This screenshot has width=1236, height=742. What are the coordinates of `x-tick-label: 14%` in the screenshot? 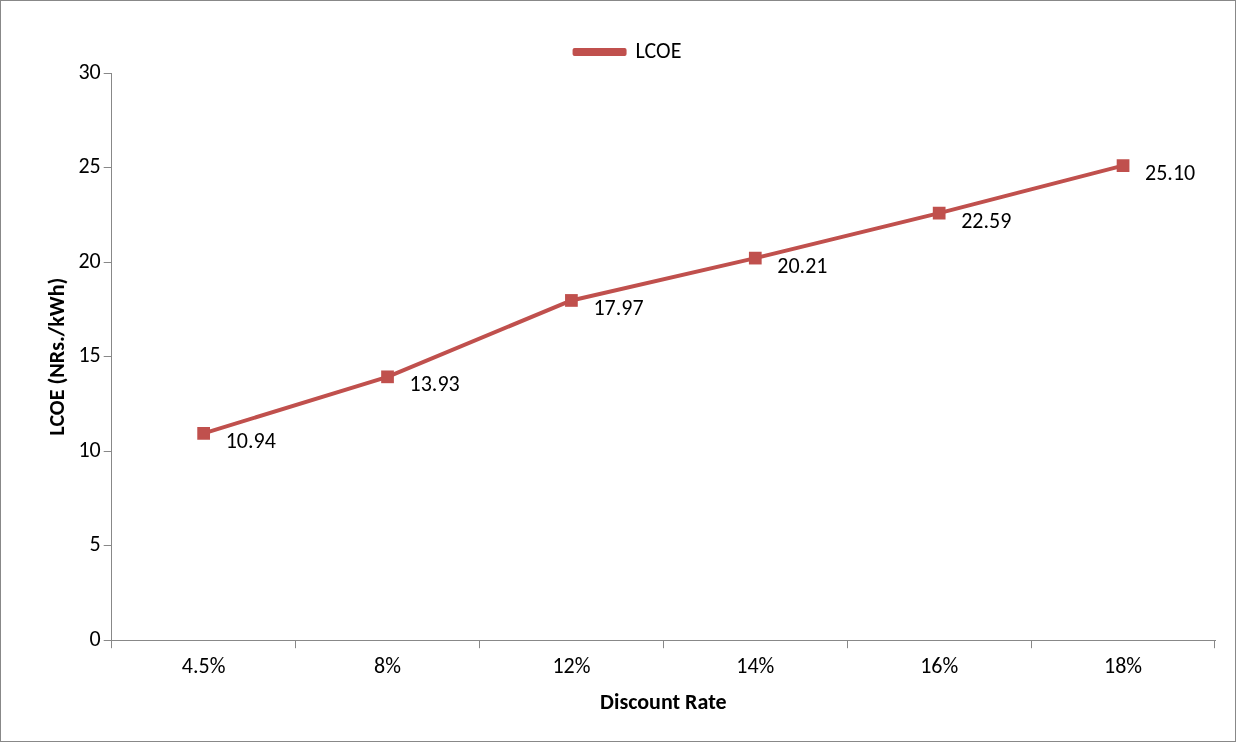 It's located at (755, 665).